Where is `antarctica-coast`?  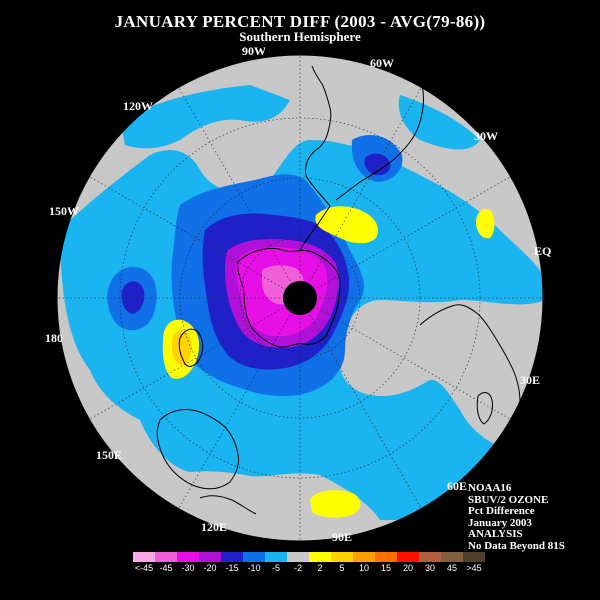
antarctica-coast is located at coordinates (289, 298).